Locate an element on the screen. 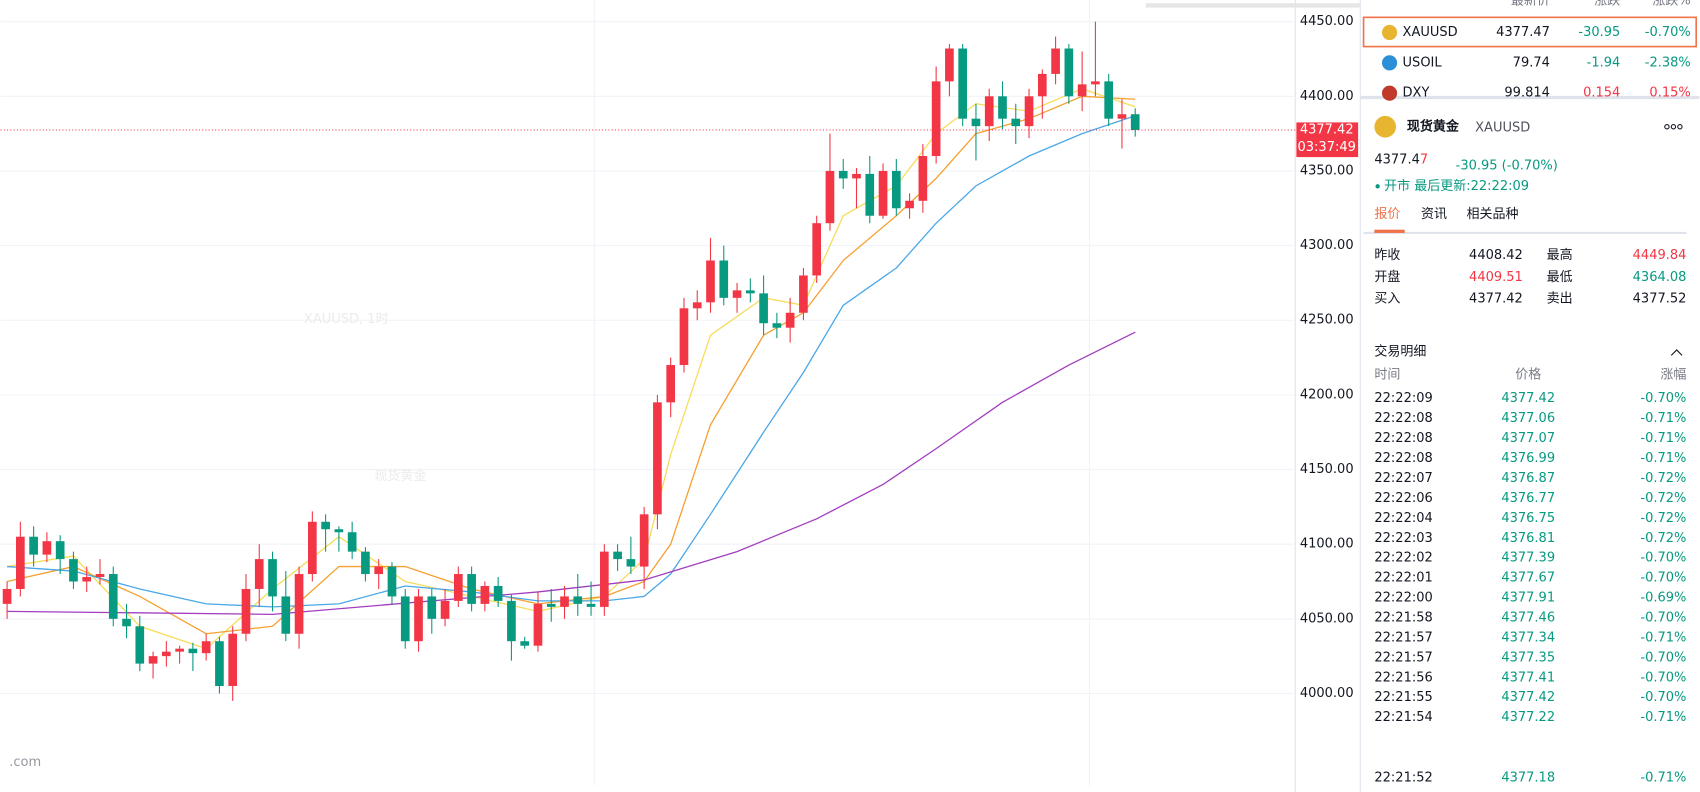 This screenshot has width=1700, height=792. watch-price: 79.74 is located at coordinates (1531, 62).